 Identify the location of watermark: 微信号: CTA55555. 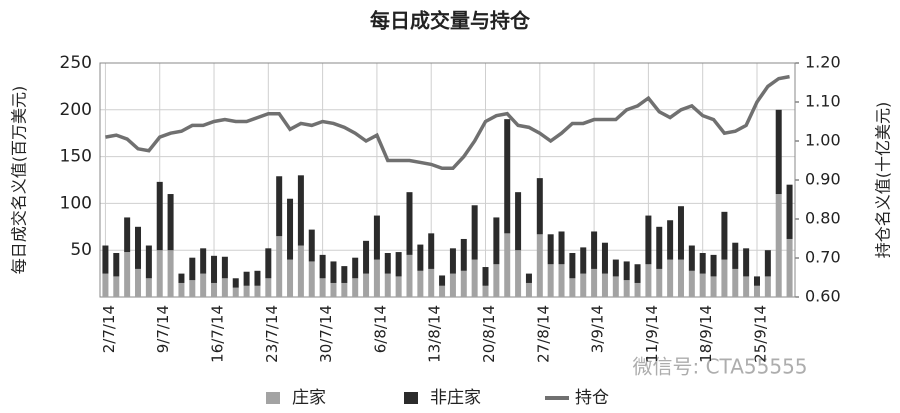
(719, 367).